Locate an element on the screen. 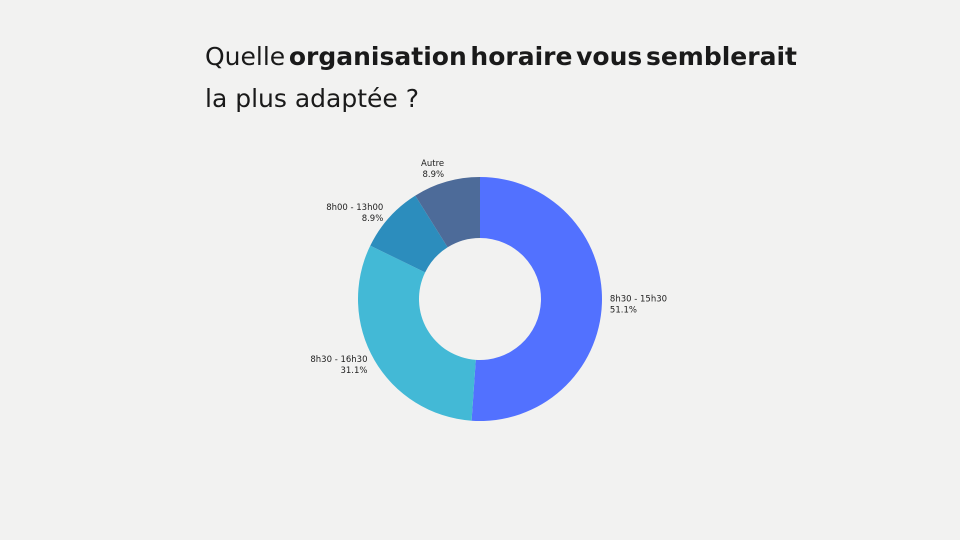  slice-category-label: Autre is located at coordinates (432, 164).